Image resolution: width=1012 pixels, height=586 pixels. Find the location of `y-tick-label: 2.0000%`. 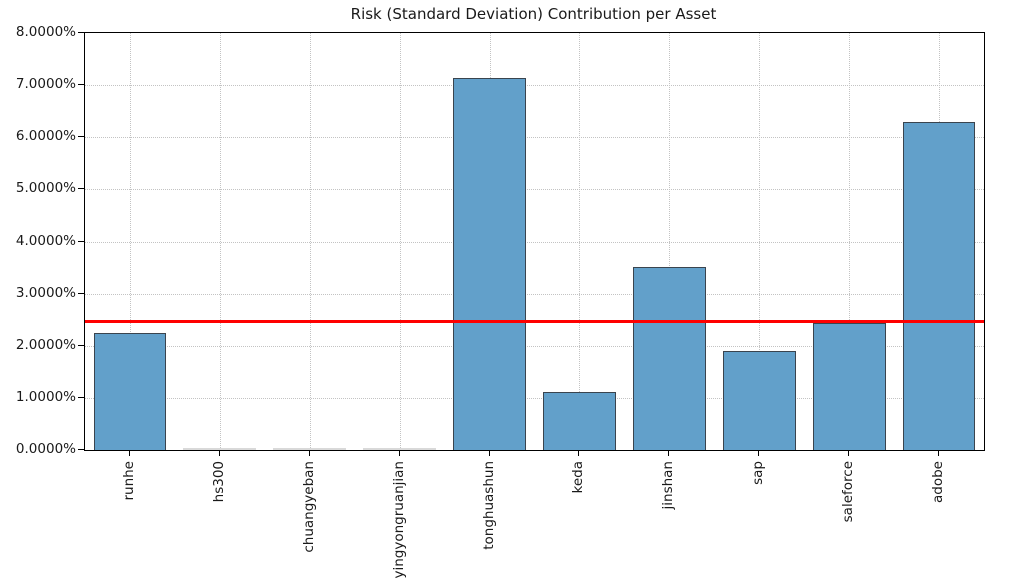

y-tick-label: 2.0000% is located at coordinates (45, 344).